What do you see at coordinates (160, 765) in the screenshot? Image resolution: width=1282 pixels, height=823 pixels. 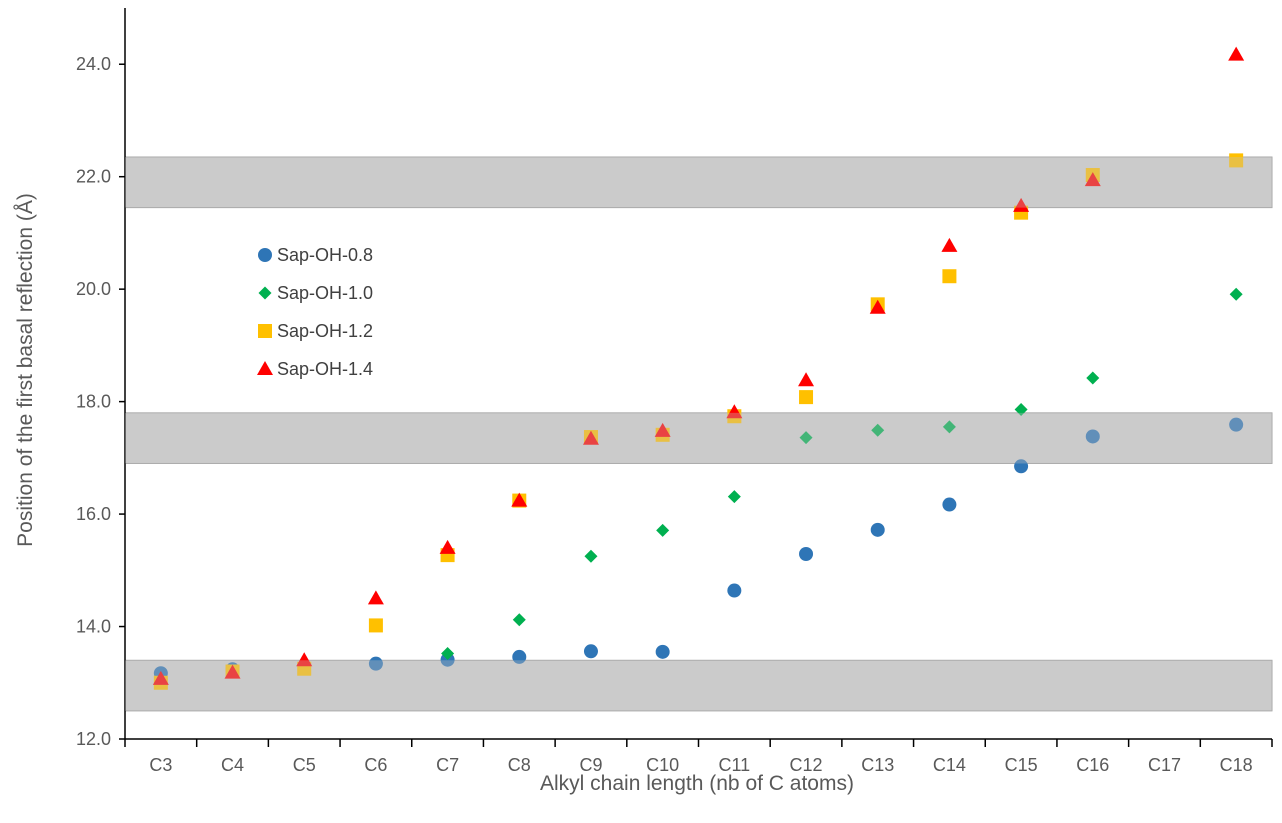 I see `x-tick-label: C3` at bounding box center [160, 765].